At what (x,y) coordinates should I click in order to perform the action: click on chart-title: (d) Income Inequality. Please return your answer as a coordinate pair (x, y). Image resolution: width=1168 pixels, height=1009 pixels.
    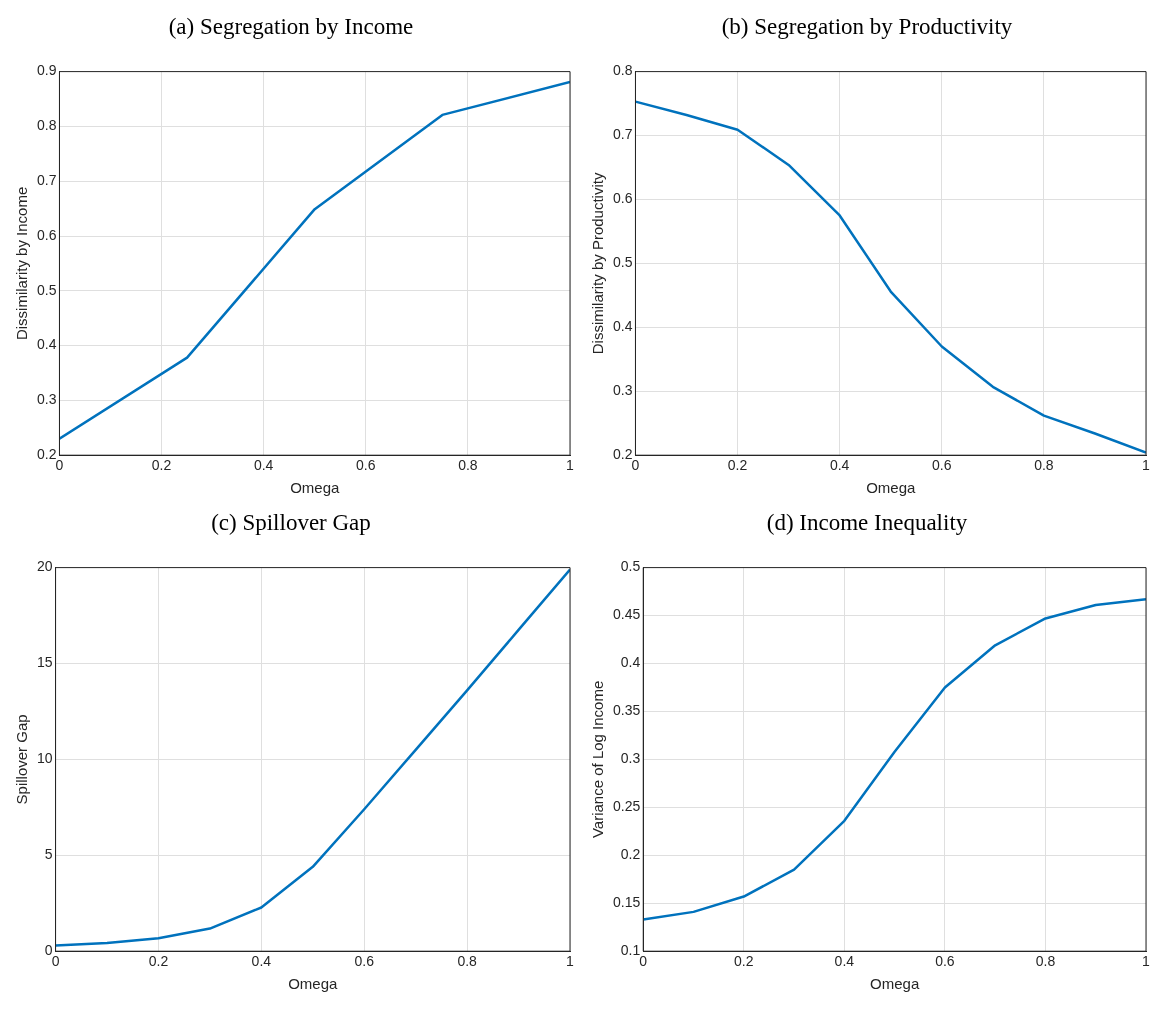
    Looking at the image, I should click on (867, 522).